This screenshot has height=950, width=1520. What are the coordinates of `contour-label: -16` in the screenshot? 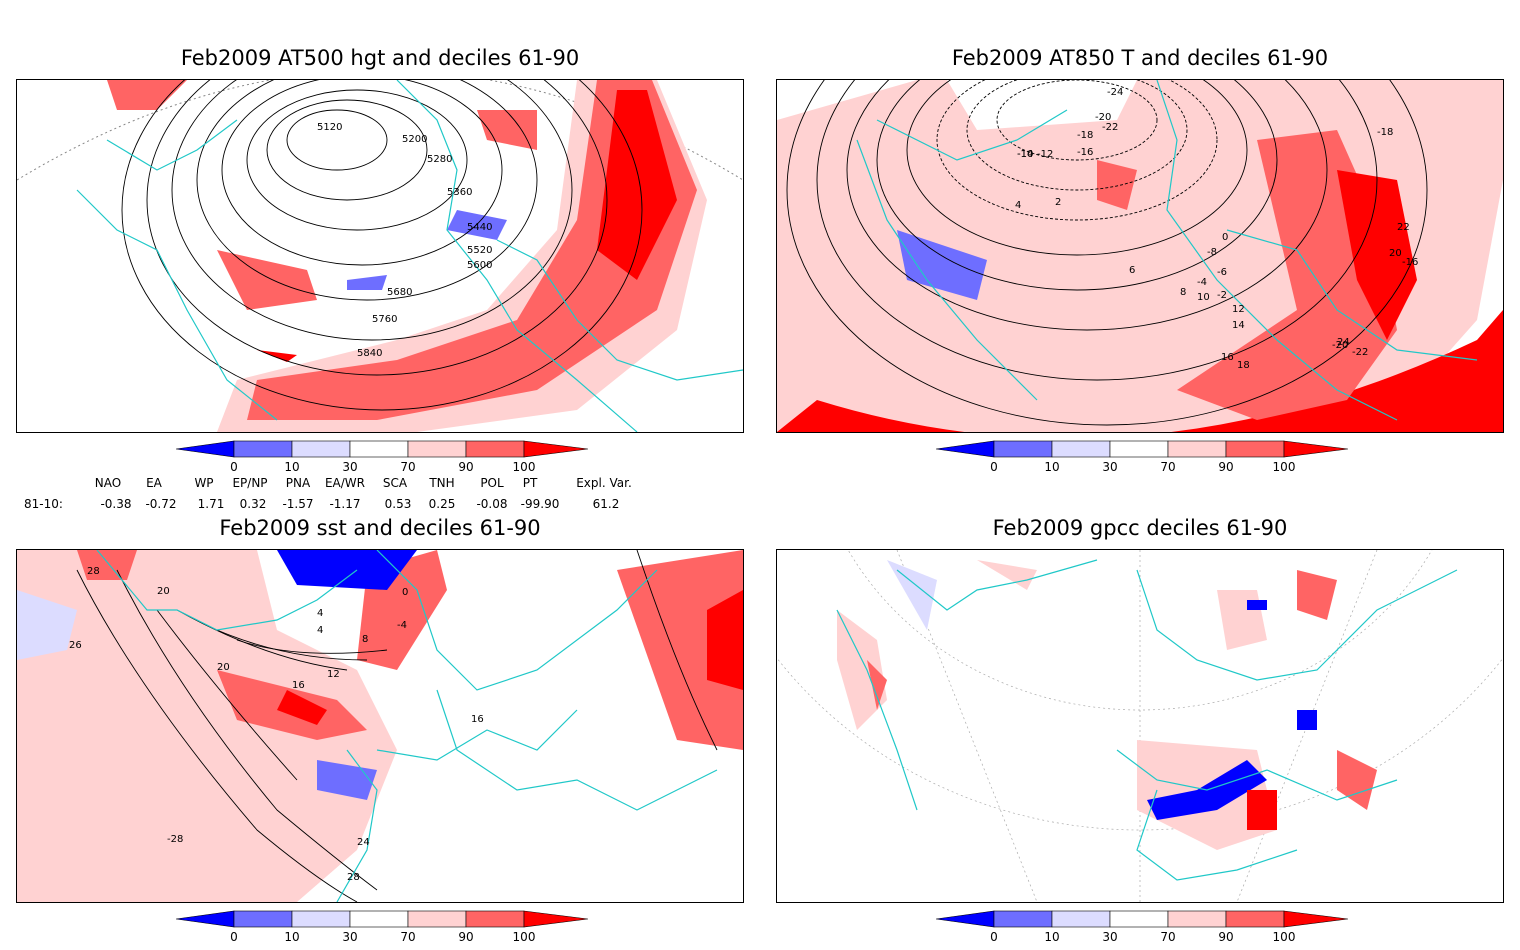 It's located at (1085, 152).